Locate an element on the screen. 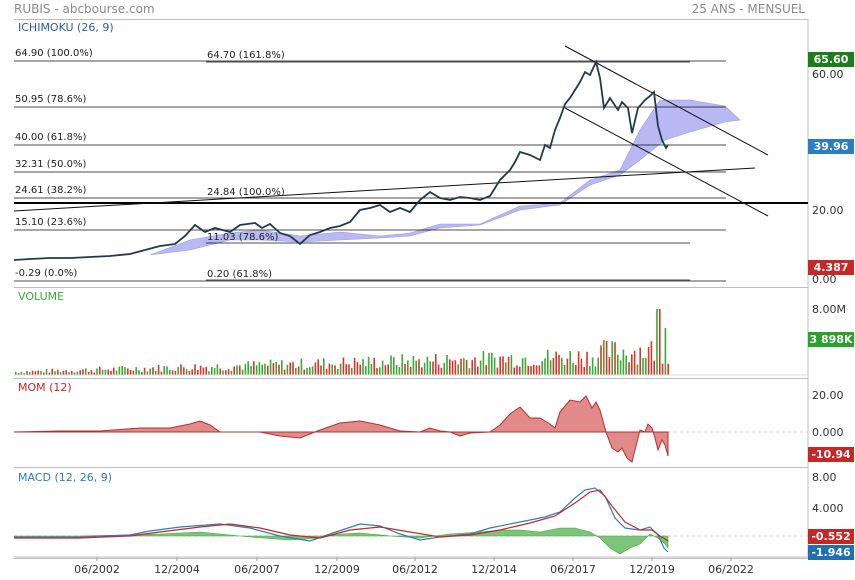 Image resolution: width=855 pixels, height=580 pixels. fib-left-label: 24.61 (38.2%) is located at coordinates (50, 190).